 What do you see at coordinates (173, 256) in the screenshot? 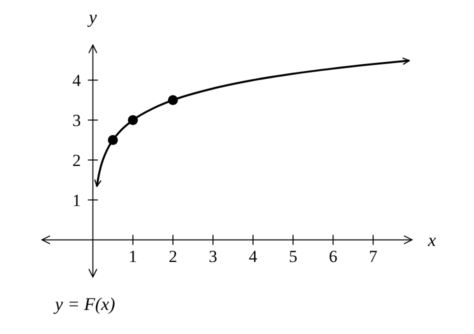
I see `x-tick-label: 2` at bounding box center [173, 256].